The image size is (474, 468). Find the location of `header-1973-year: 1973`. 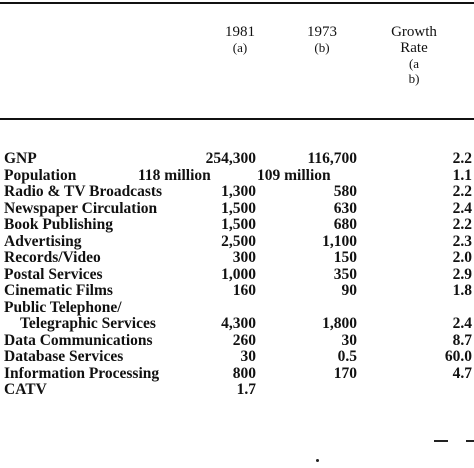

header-1973-year: 1973 is located at coordinates (322, 32).